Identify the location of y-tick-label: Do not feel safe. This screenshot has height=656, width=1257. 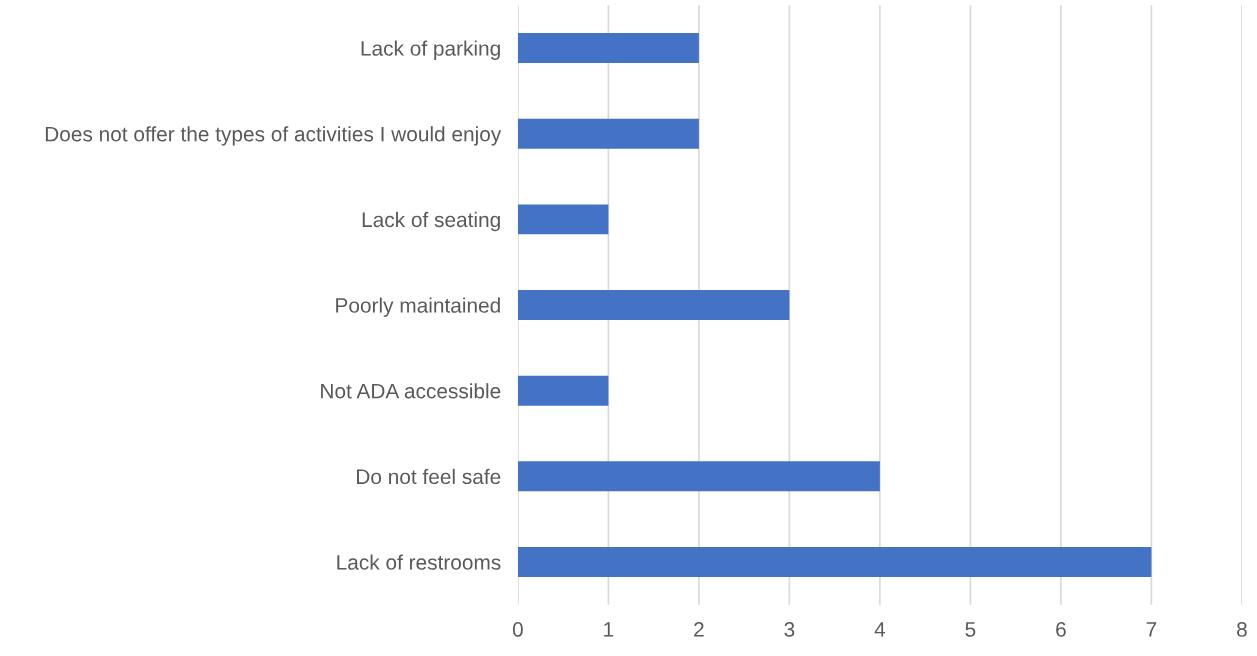
(429, 476).